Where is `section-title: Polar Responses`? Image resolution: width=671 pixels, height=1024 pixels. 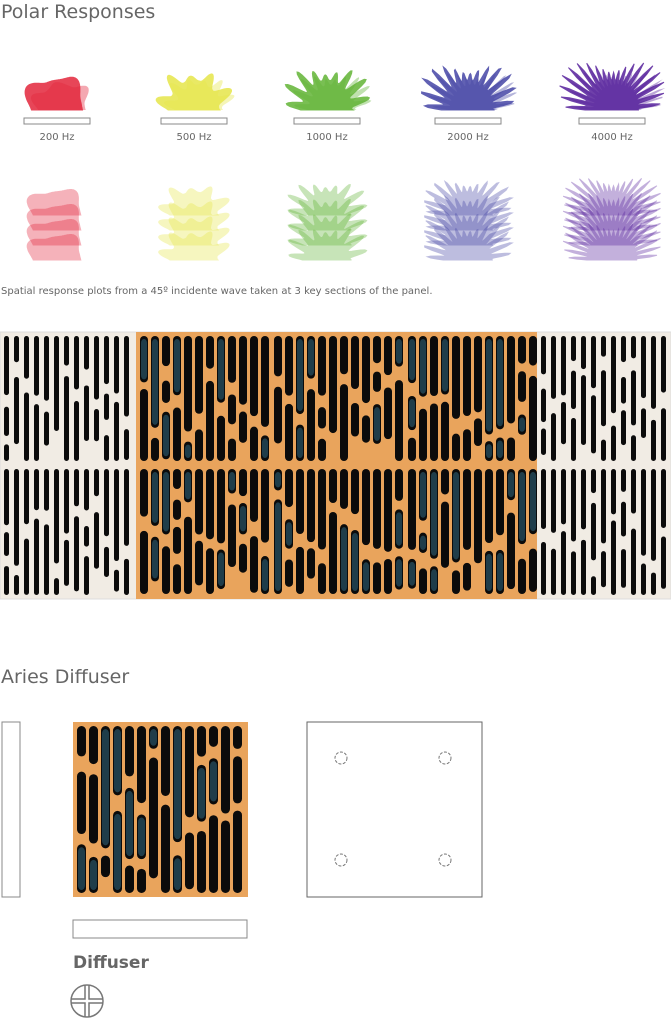 section-title: Polar Responses is located at coordinates (78, 12).